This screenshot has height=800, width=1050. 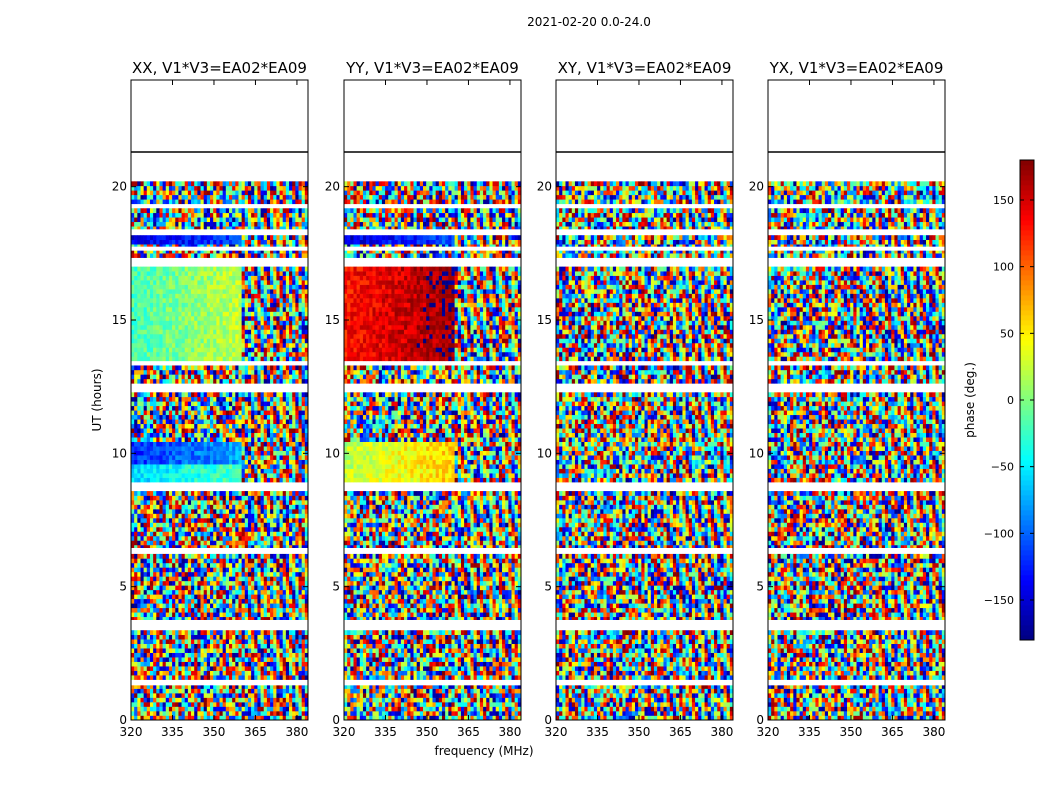 I want to click on colorbar-label: phase (deg.), so click(x=970, y=400).